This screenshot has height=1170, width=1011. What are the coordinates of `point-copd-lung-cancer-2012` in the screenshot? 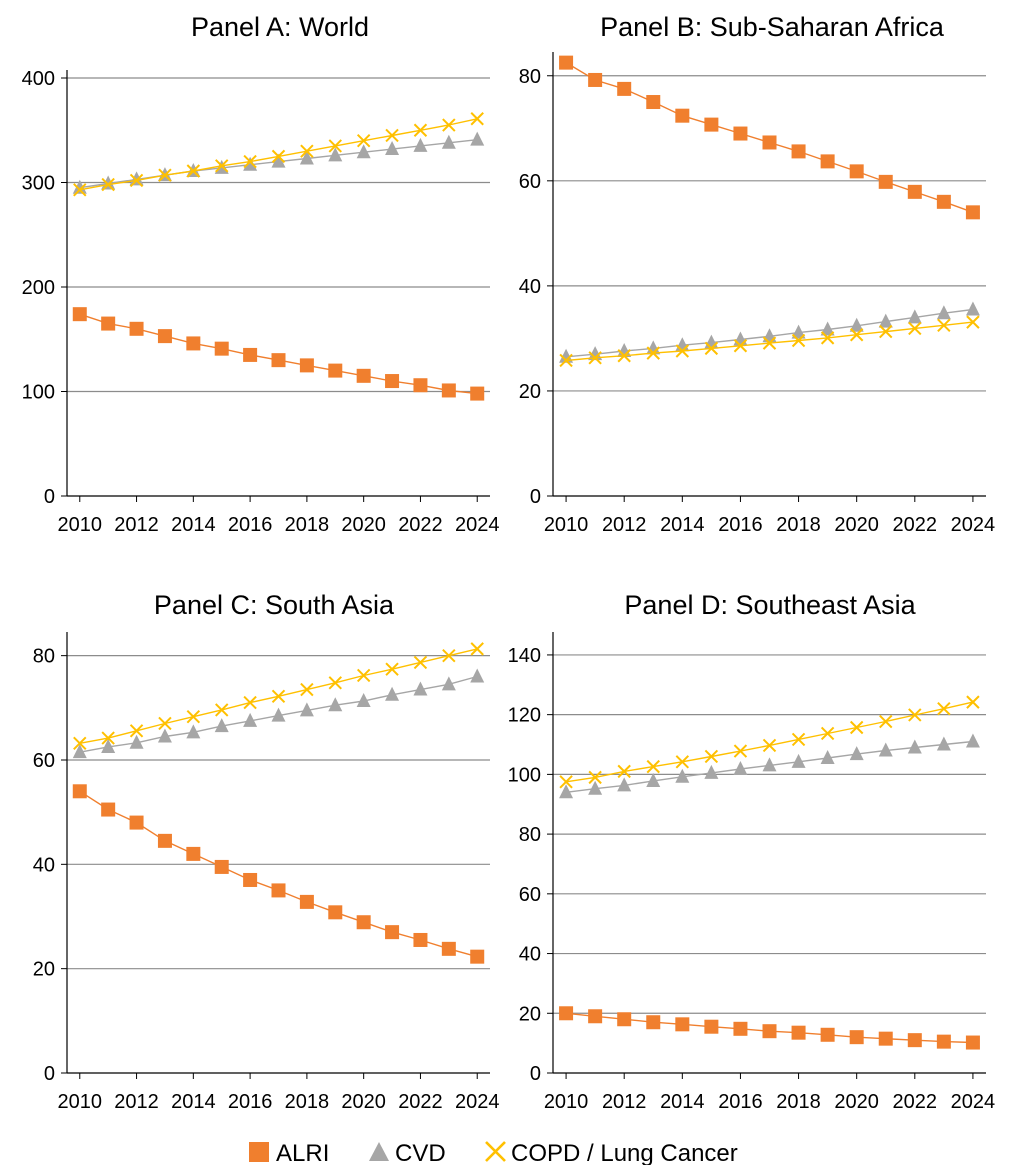 It's located at (624, 356).